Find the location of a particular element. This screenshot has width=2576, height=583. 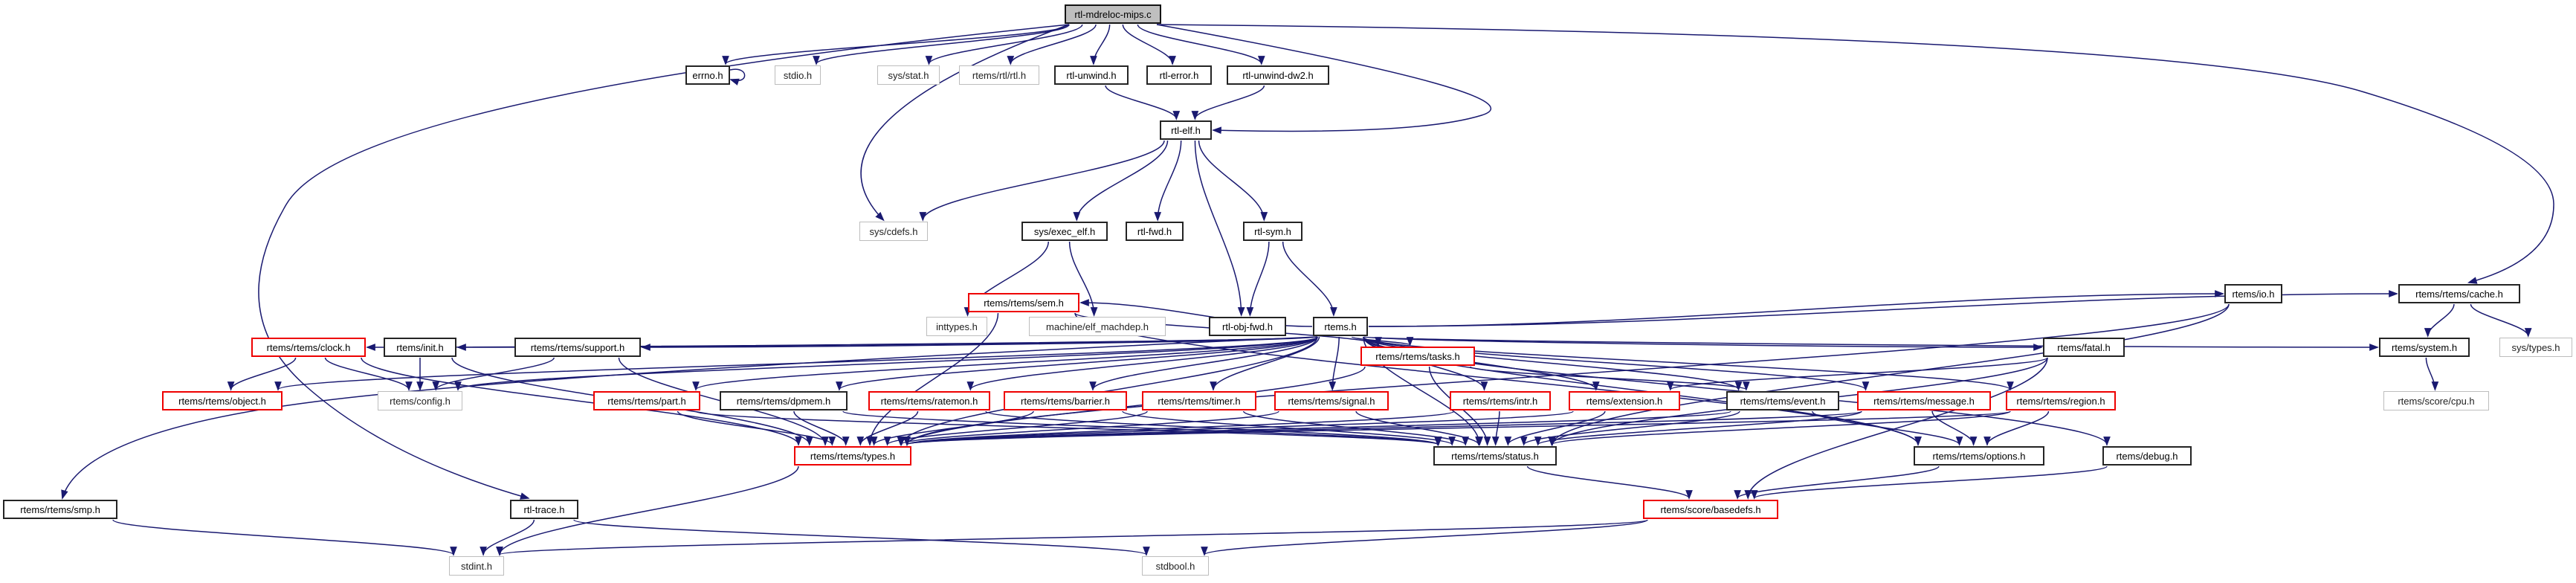

node-unwinddw2: rtl-unwind-dw2.h is located at coordinates (1278, 75).